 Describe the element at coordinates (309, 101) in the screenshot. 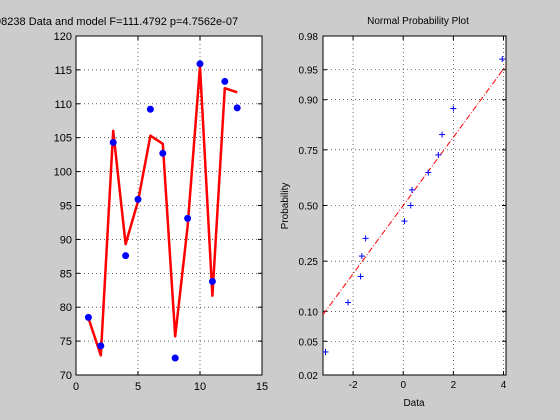

I see `y-tick-label: 0.90` at that location.